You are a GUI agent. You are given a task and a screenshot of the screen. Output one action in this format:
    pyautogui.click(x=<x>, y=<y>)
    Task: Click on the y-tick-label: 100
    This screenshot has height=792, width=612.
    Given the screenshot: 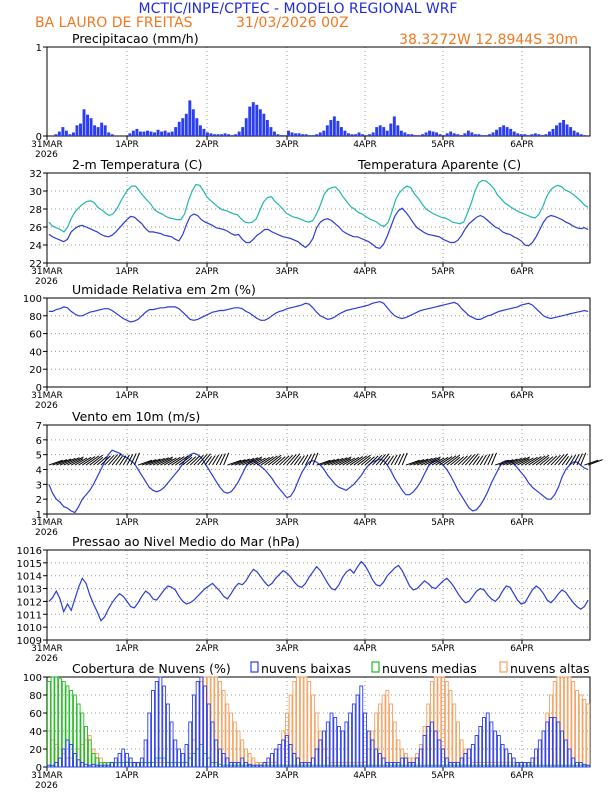 What is the action you would take?
    pyautogui.click(x=32, y=299)
    